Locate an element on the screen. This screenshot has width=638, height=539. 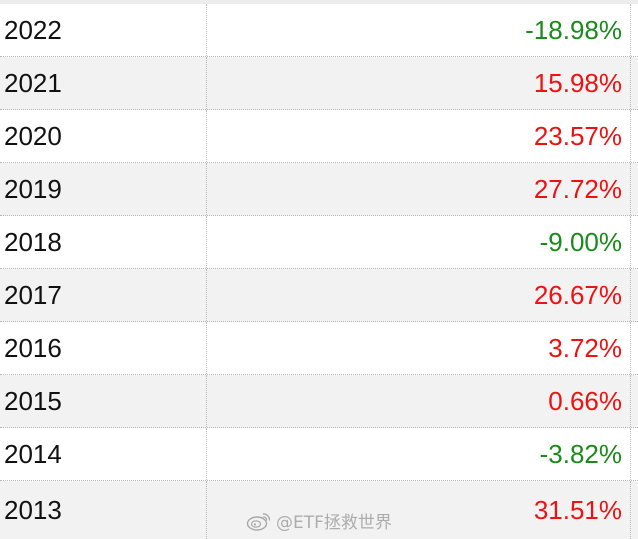
table-row: 2019 27.72% is located at coordinates (319, 189).